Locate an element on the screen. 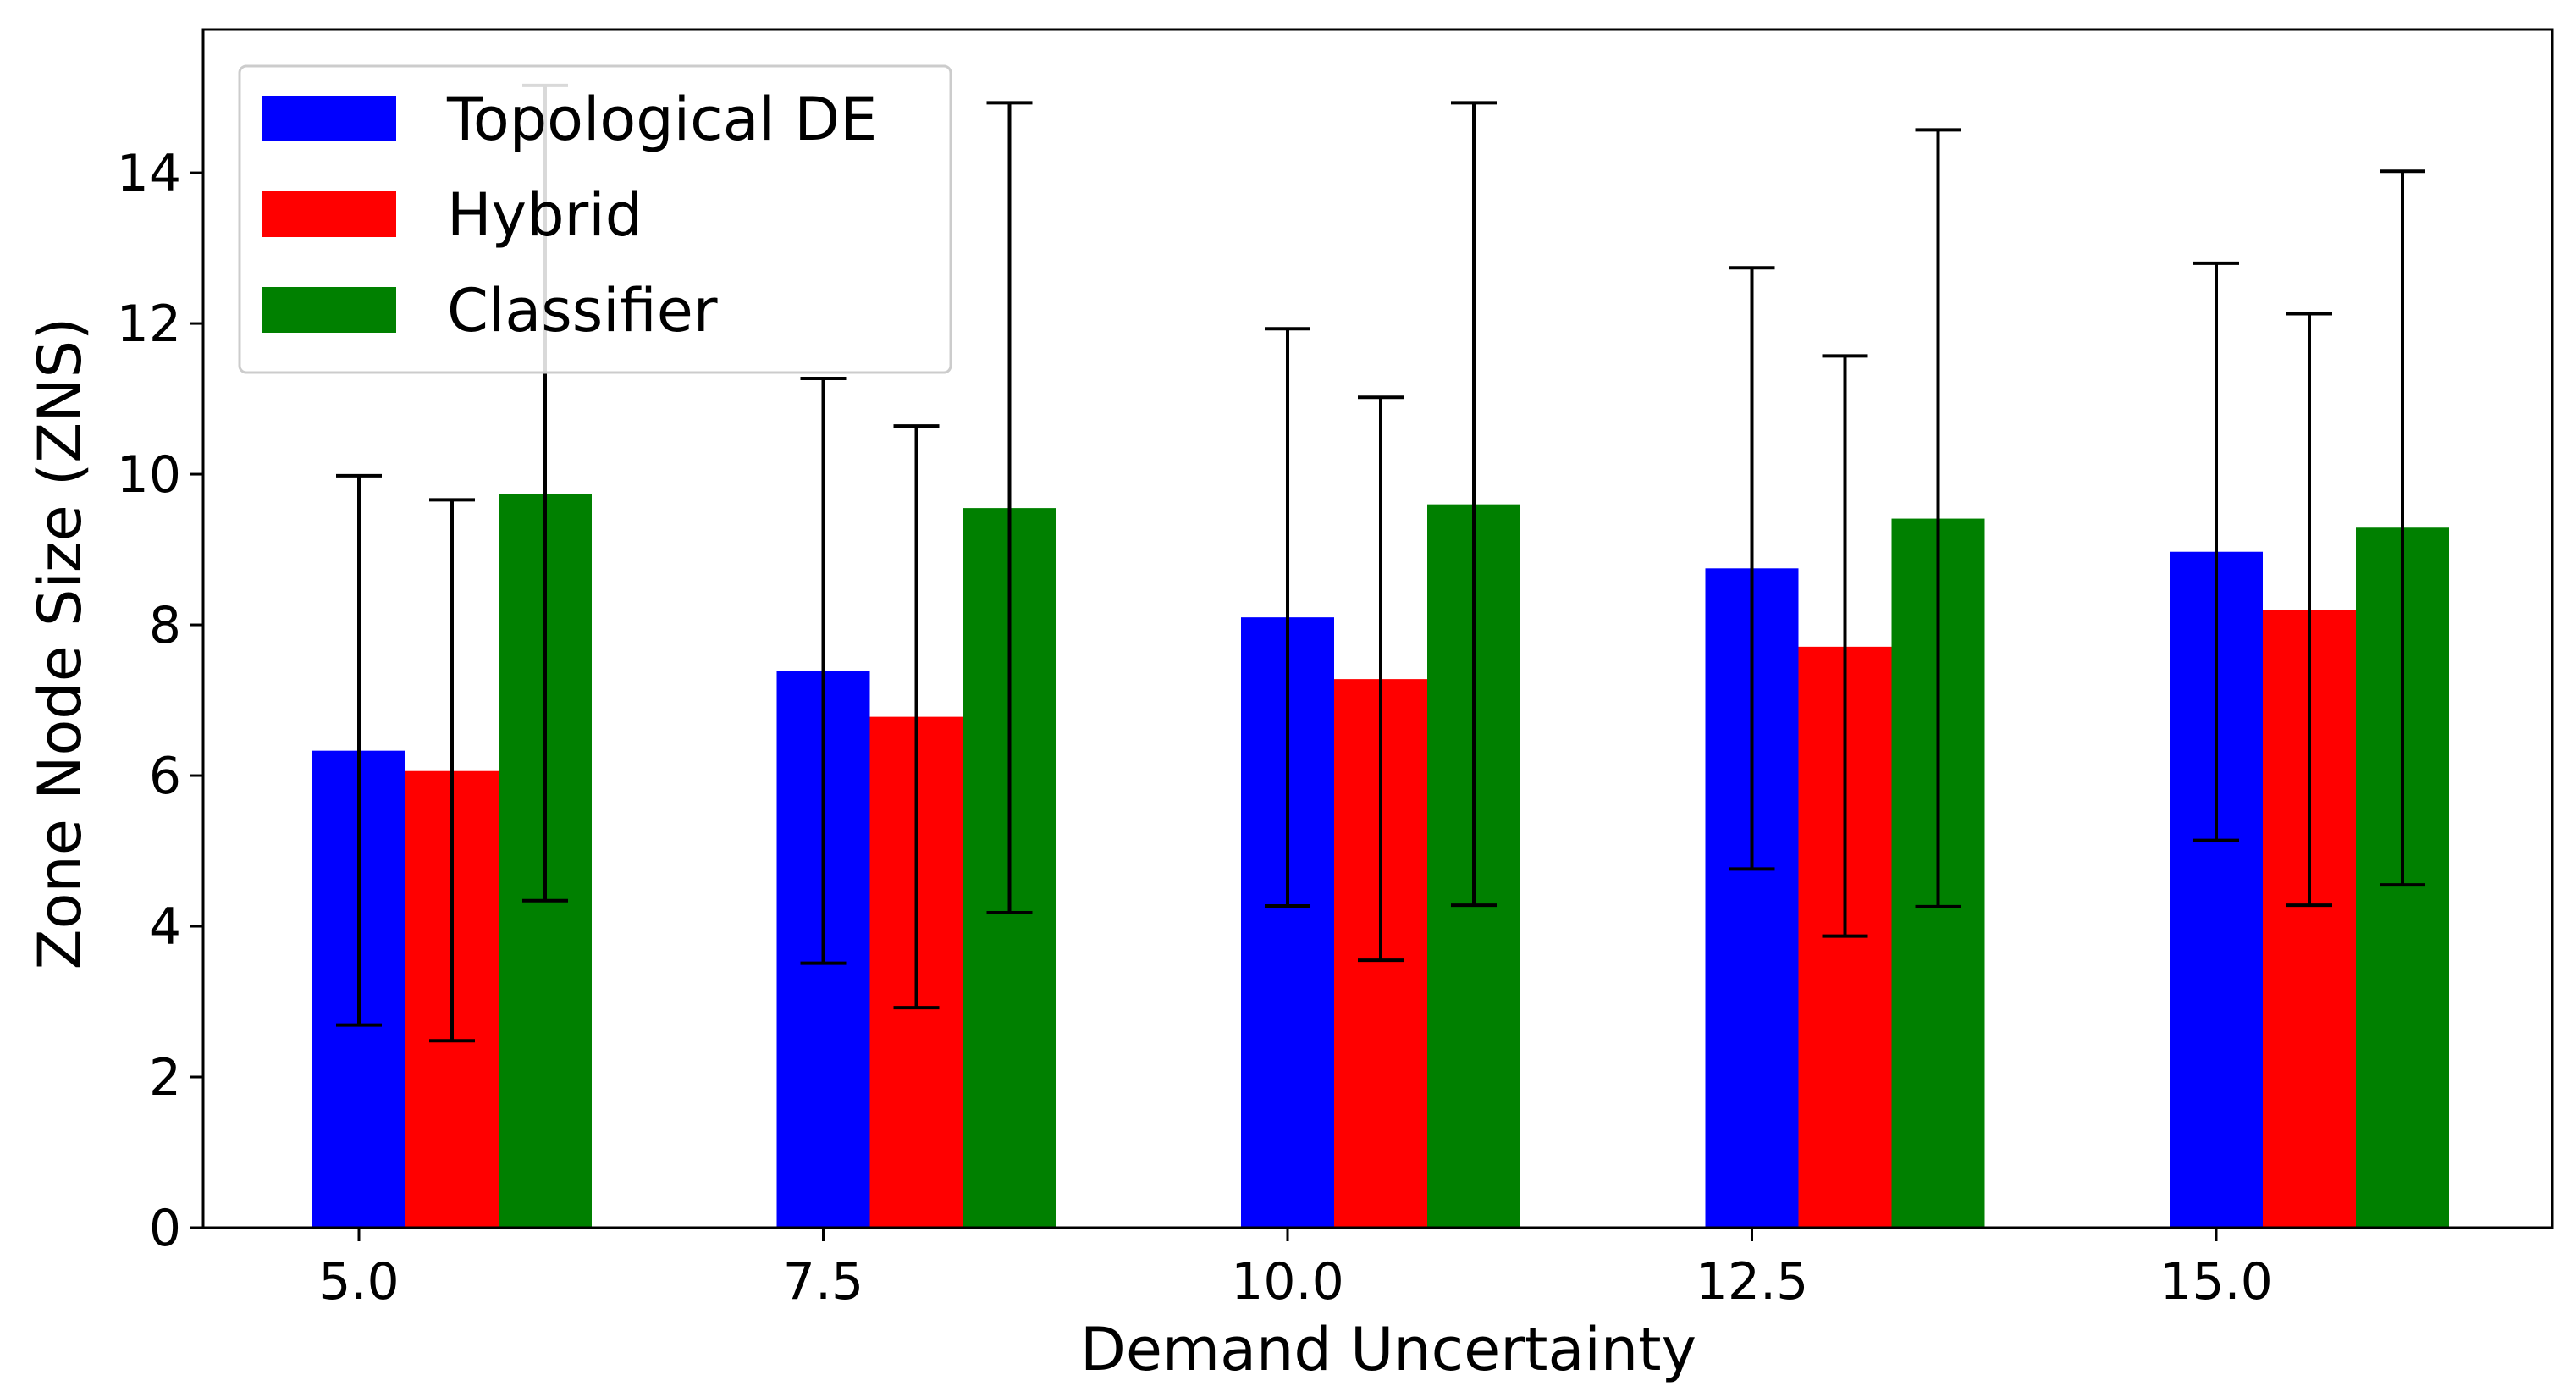  y-tick-label: 0 is located at coordinates (165, 1228).